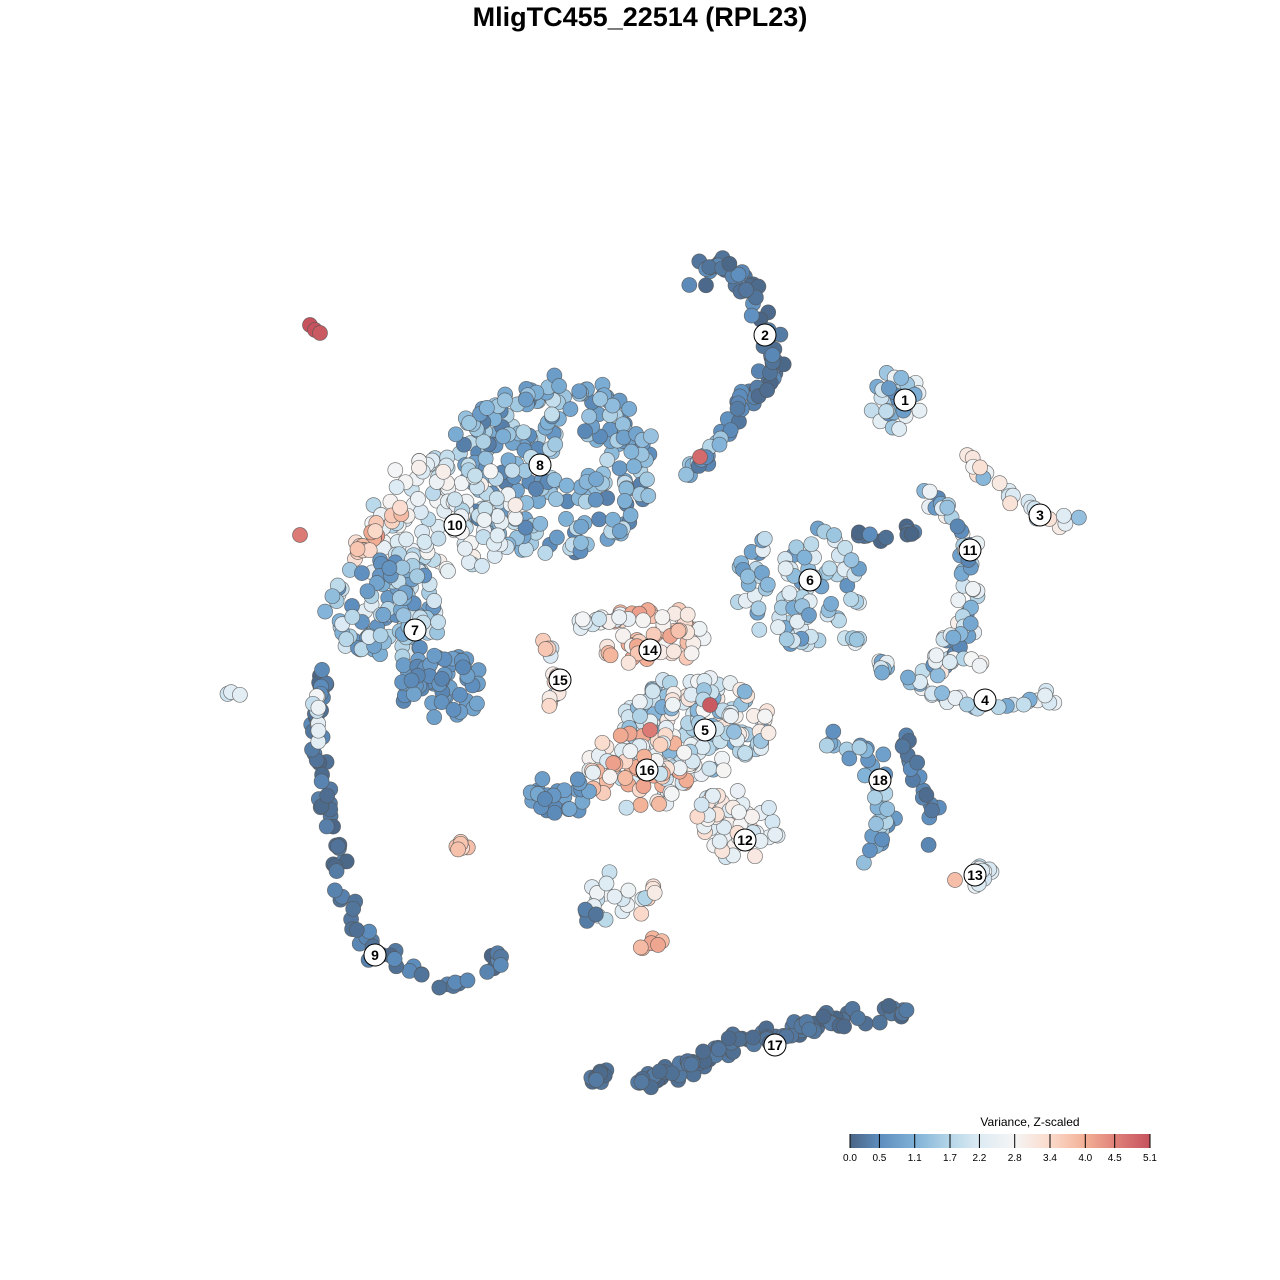  I want to click on cell-point-cluster-misc-lower, so click(654, 892).